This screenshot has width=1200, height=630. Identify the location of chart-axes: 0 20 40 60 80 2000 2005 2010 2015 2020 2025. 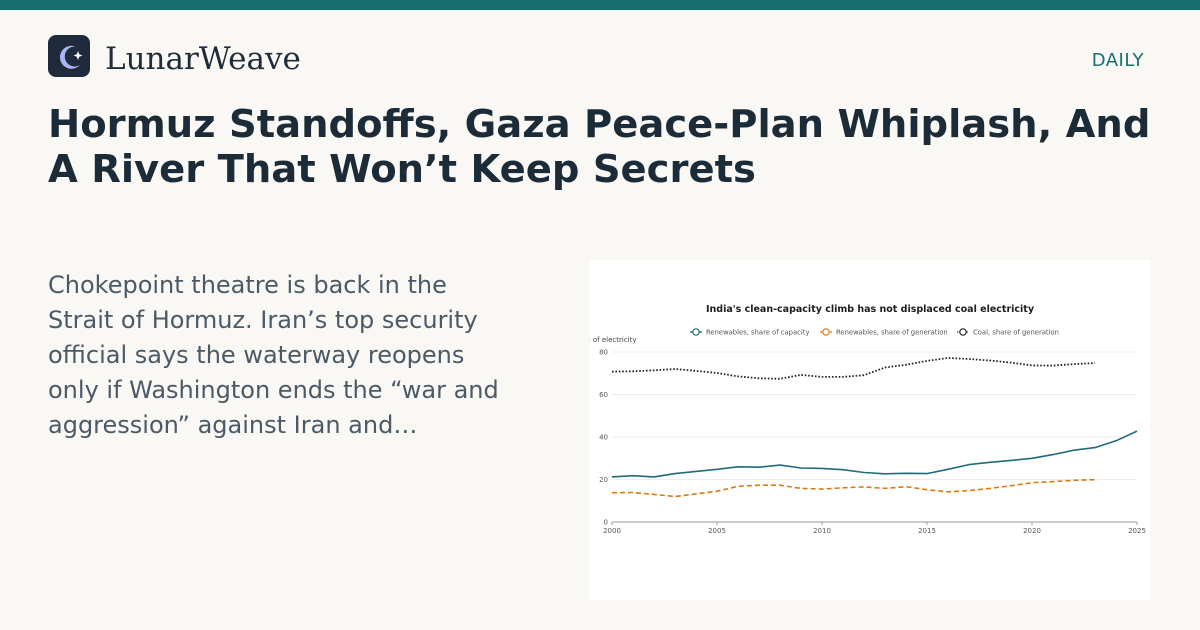
(872, 442).